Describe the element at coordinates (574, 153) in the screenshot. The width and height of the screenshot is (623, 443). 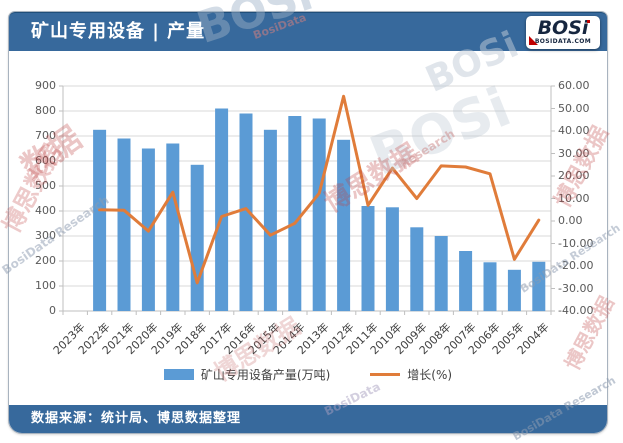
I see `right-axis-label-30: 30.00` at that location.